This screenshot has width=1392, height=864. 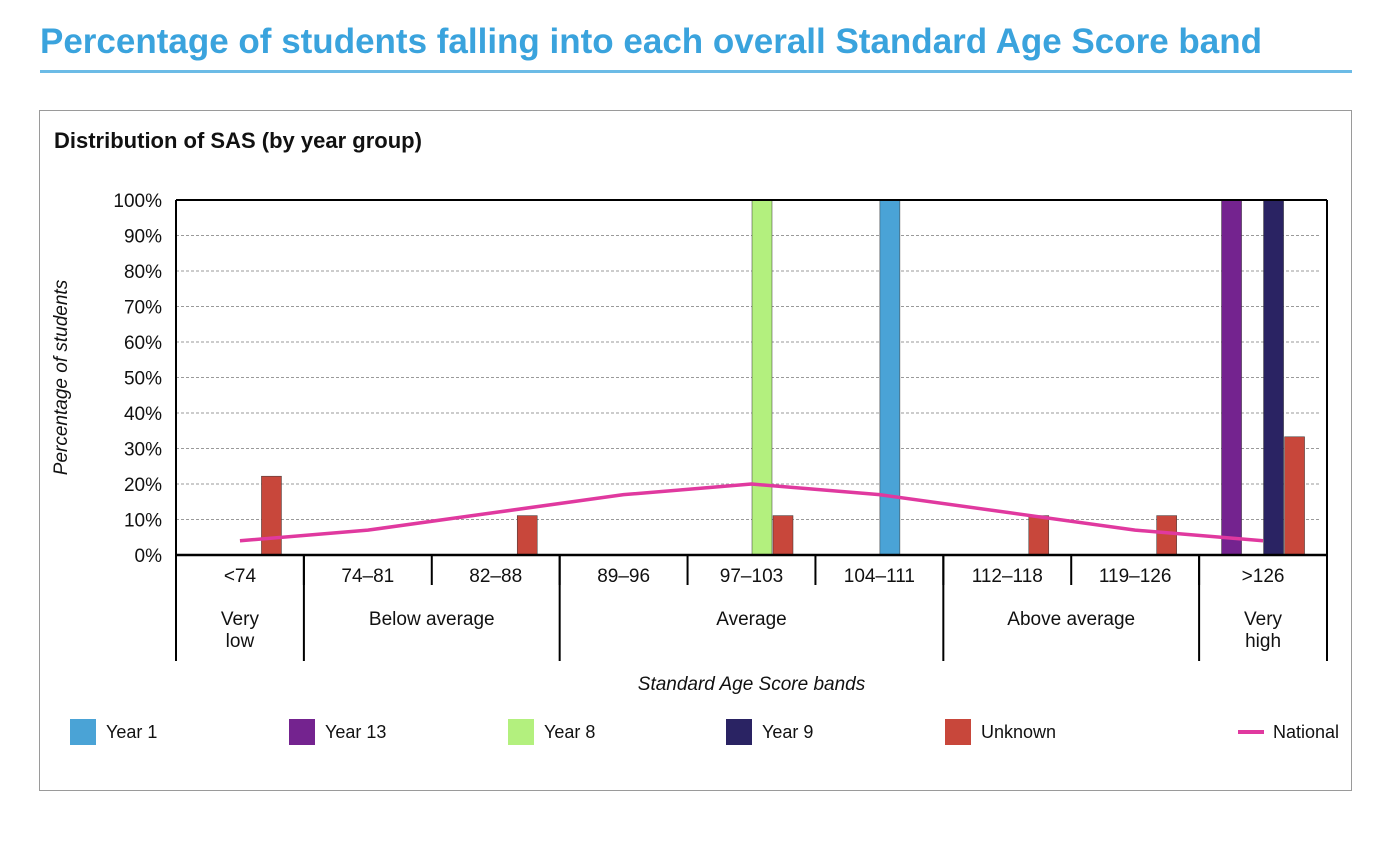 What do you see at coordinates (143, 237) in the screenshot?
I see `y-tick-label: 90%` at bounding box center [143, 237].